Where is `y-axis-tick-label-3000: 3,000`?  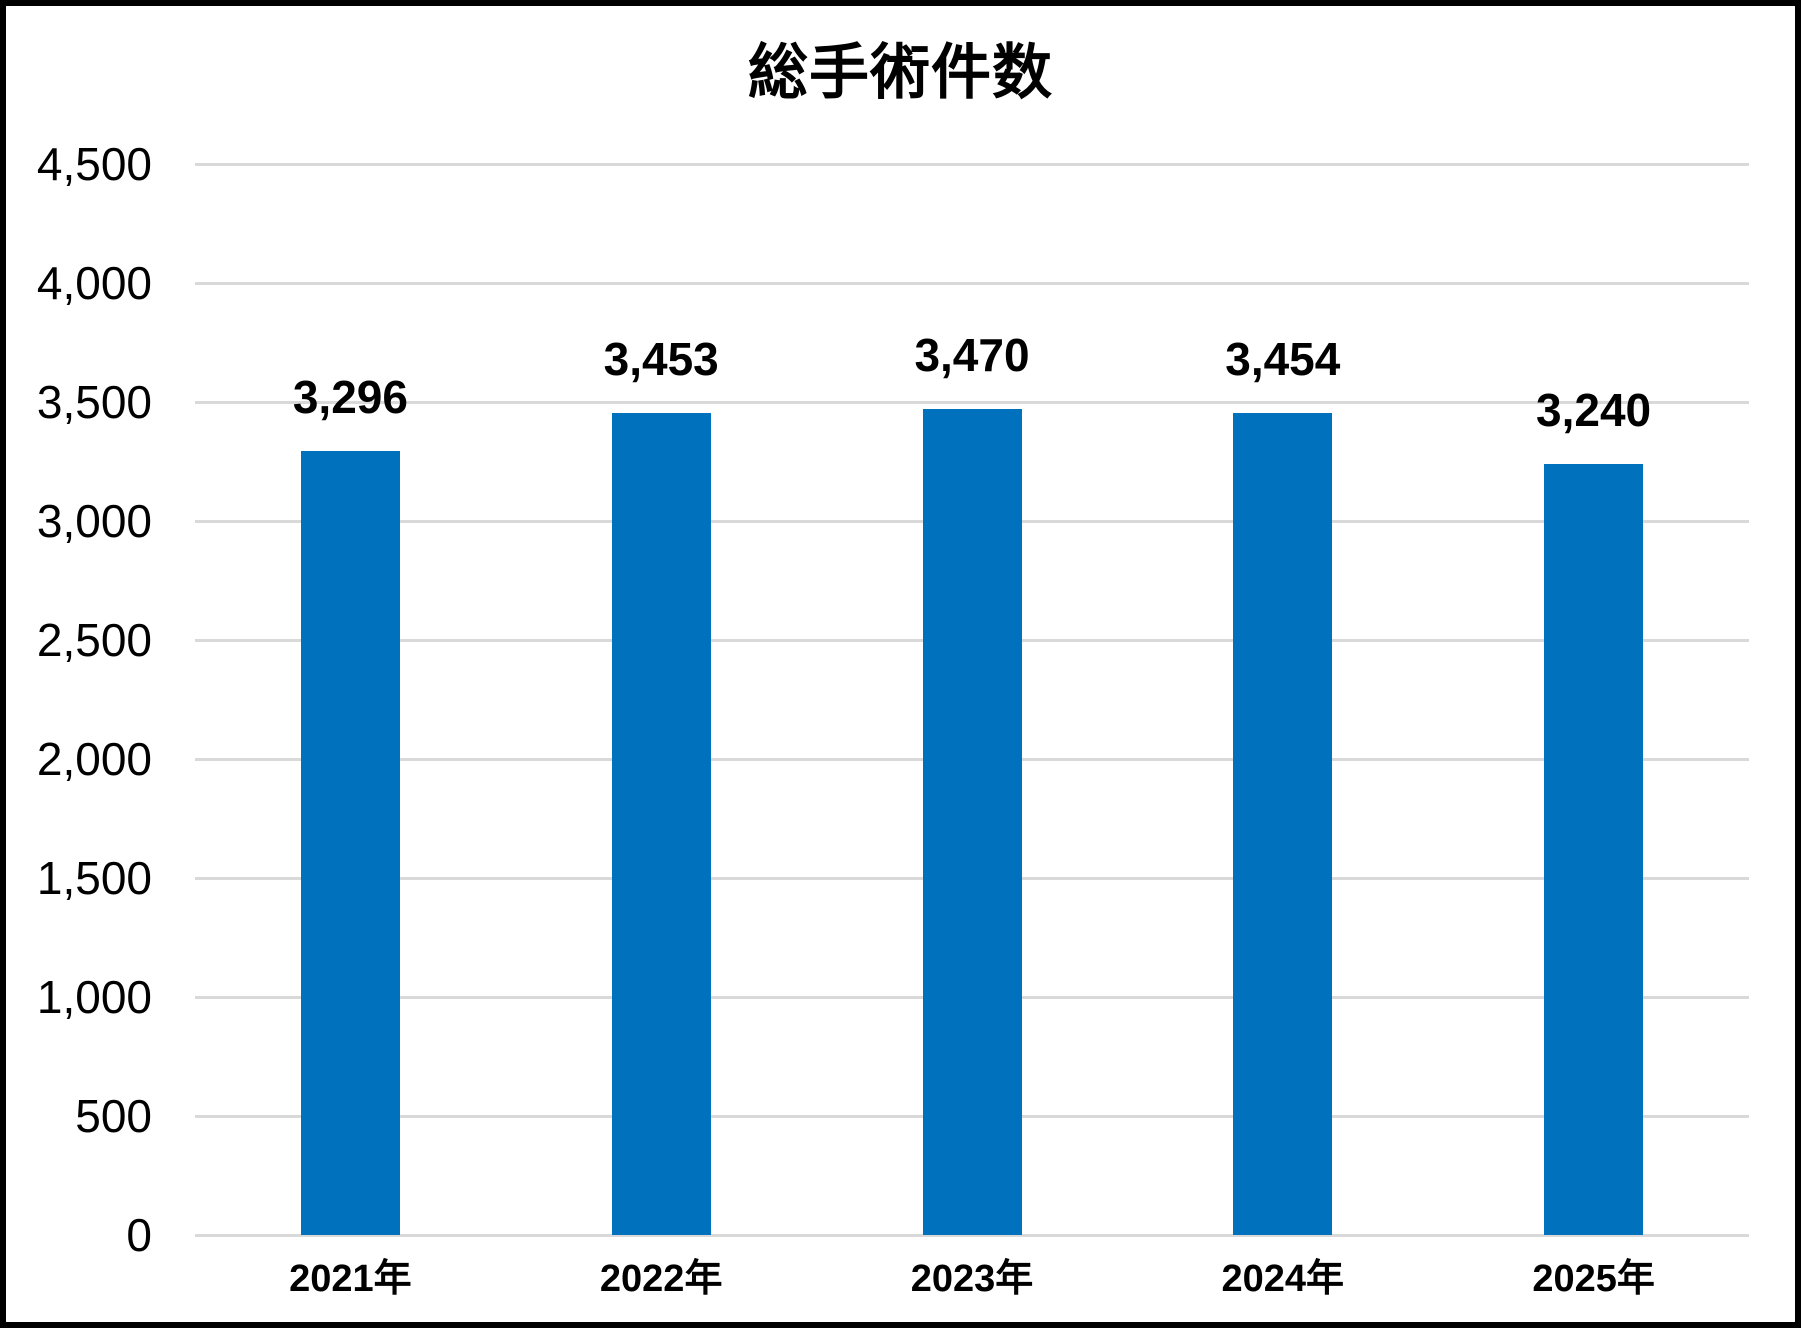 y-axis-tick-label-3000: 3,000 is located at coordinates (94, 521).